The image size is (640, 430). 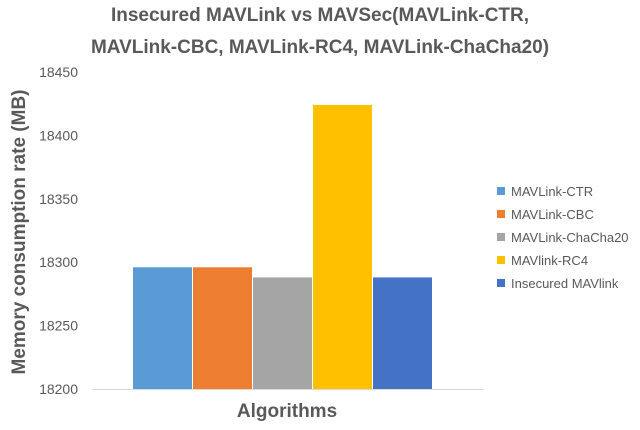 I want to click on x-axis-title: Algorithms, so click(x=287, y=411).